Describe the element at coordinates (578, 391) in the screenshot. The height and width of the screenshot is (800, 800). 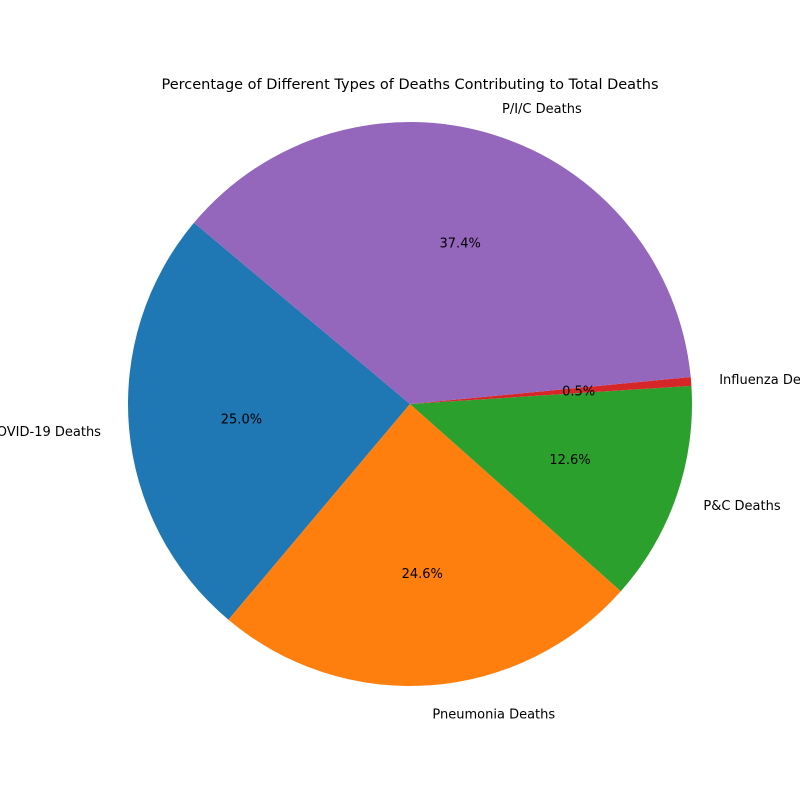
I see `slice-percent-label: 0.5%` at that location.